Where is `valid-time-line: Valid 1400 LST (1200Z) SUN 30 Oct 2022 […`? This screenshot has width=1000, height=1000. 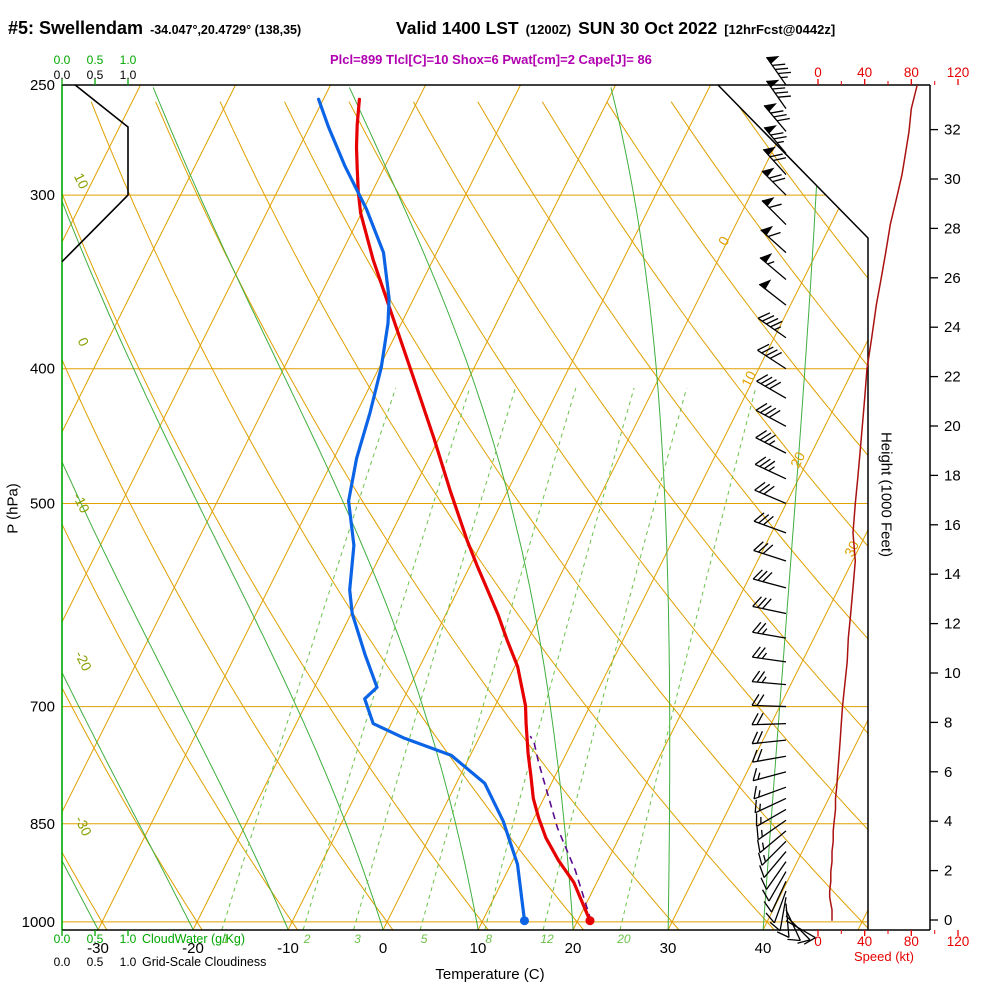 valid-time-line: Valid 1400 LST (1200Z) SUN 30 Oct 2022 [… is located at coordinates (615, 28).